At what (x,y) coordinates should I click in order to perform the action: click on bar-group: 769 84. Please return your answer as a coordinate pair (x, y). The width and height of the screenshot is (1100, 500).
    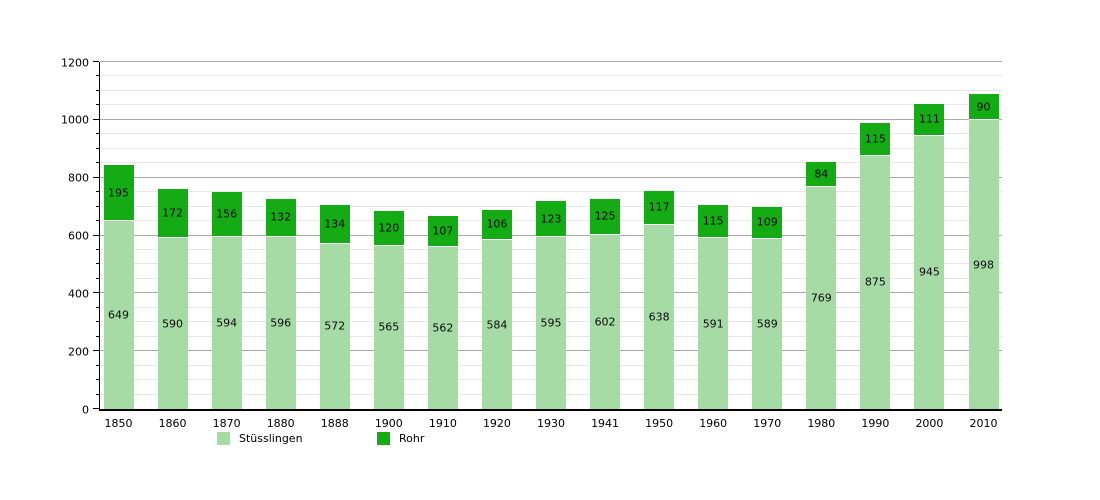
    Looking at the image, I should click on (821, 285).